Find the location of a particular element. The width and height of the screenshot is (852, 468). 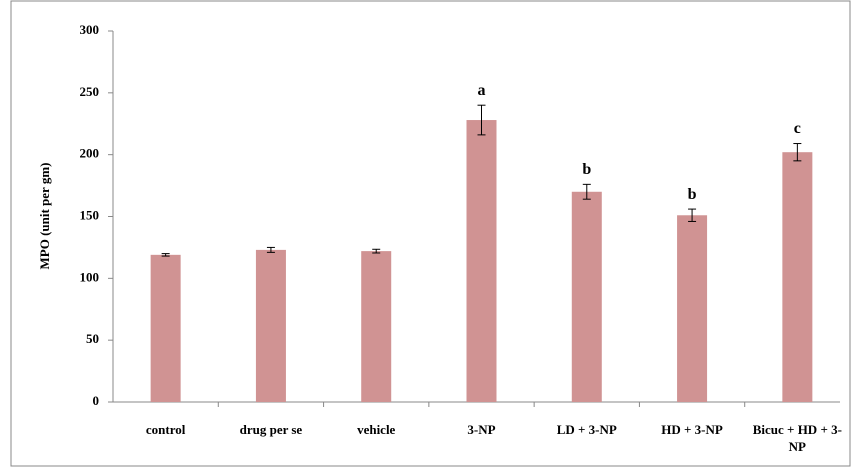

y-axis-label: MPO (unit per gm) is located at coordinates (44, 216).